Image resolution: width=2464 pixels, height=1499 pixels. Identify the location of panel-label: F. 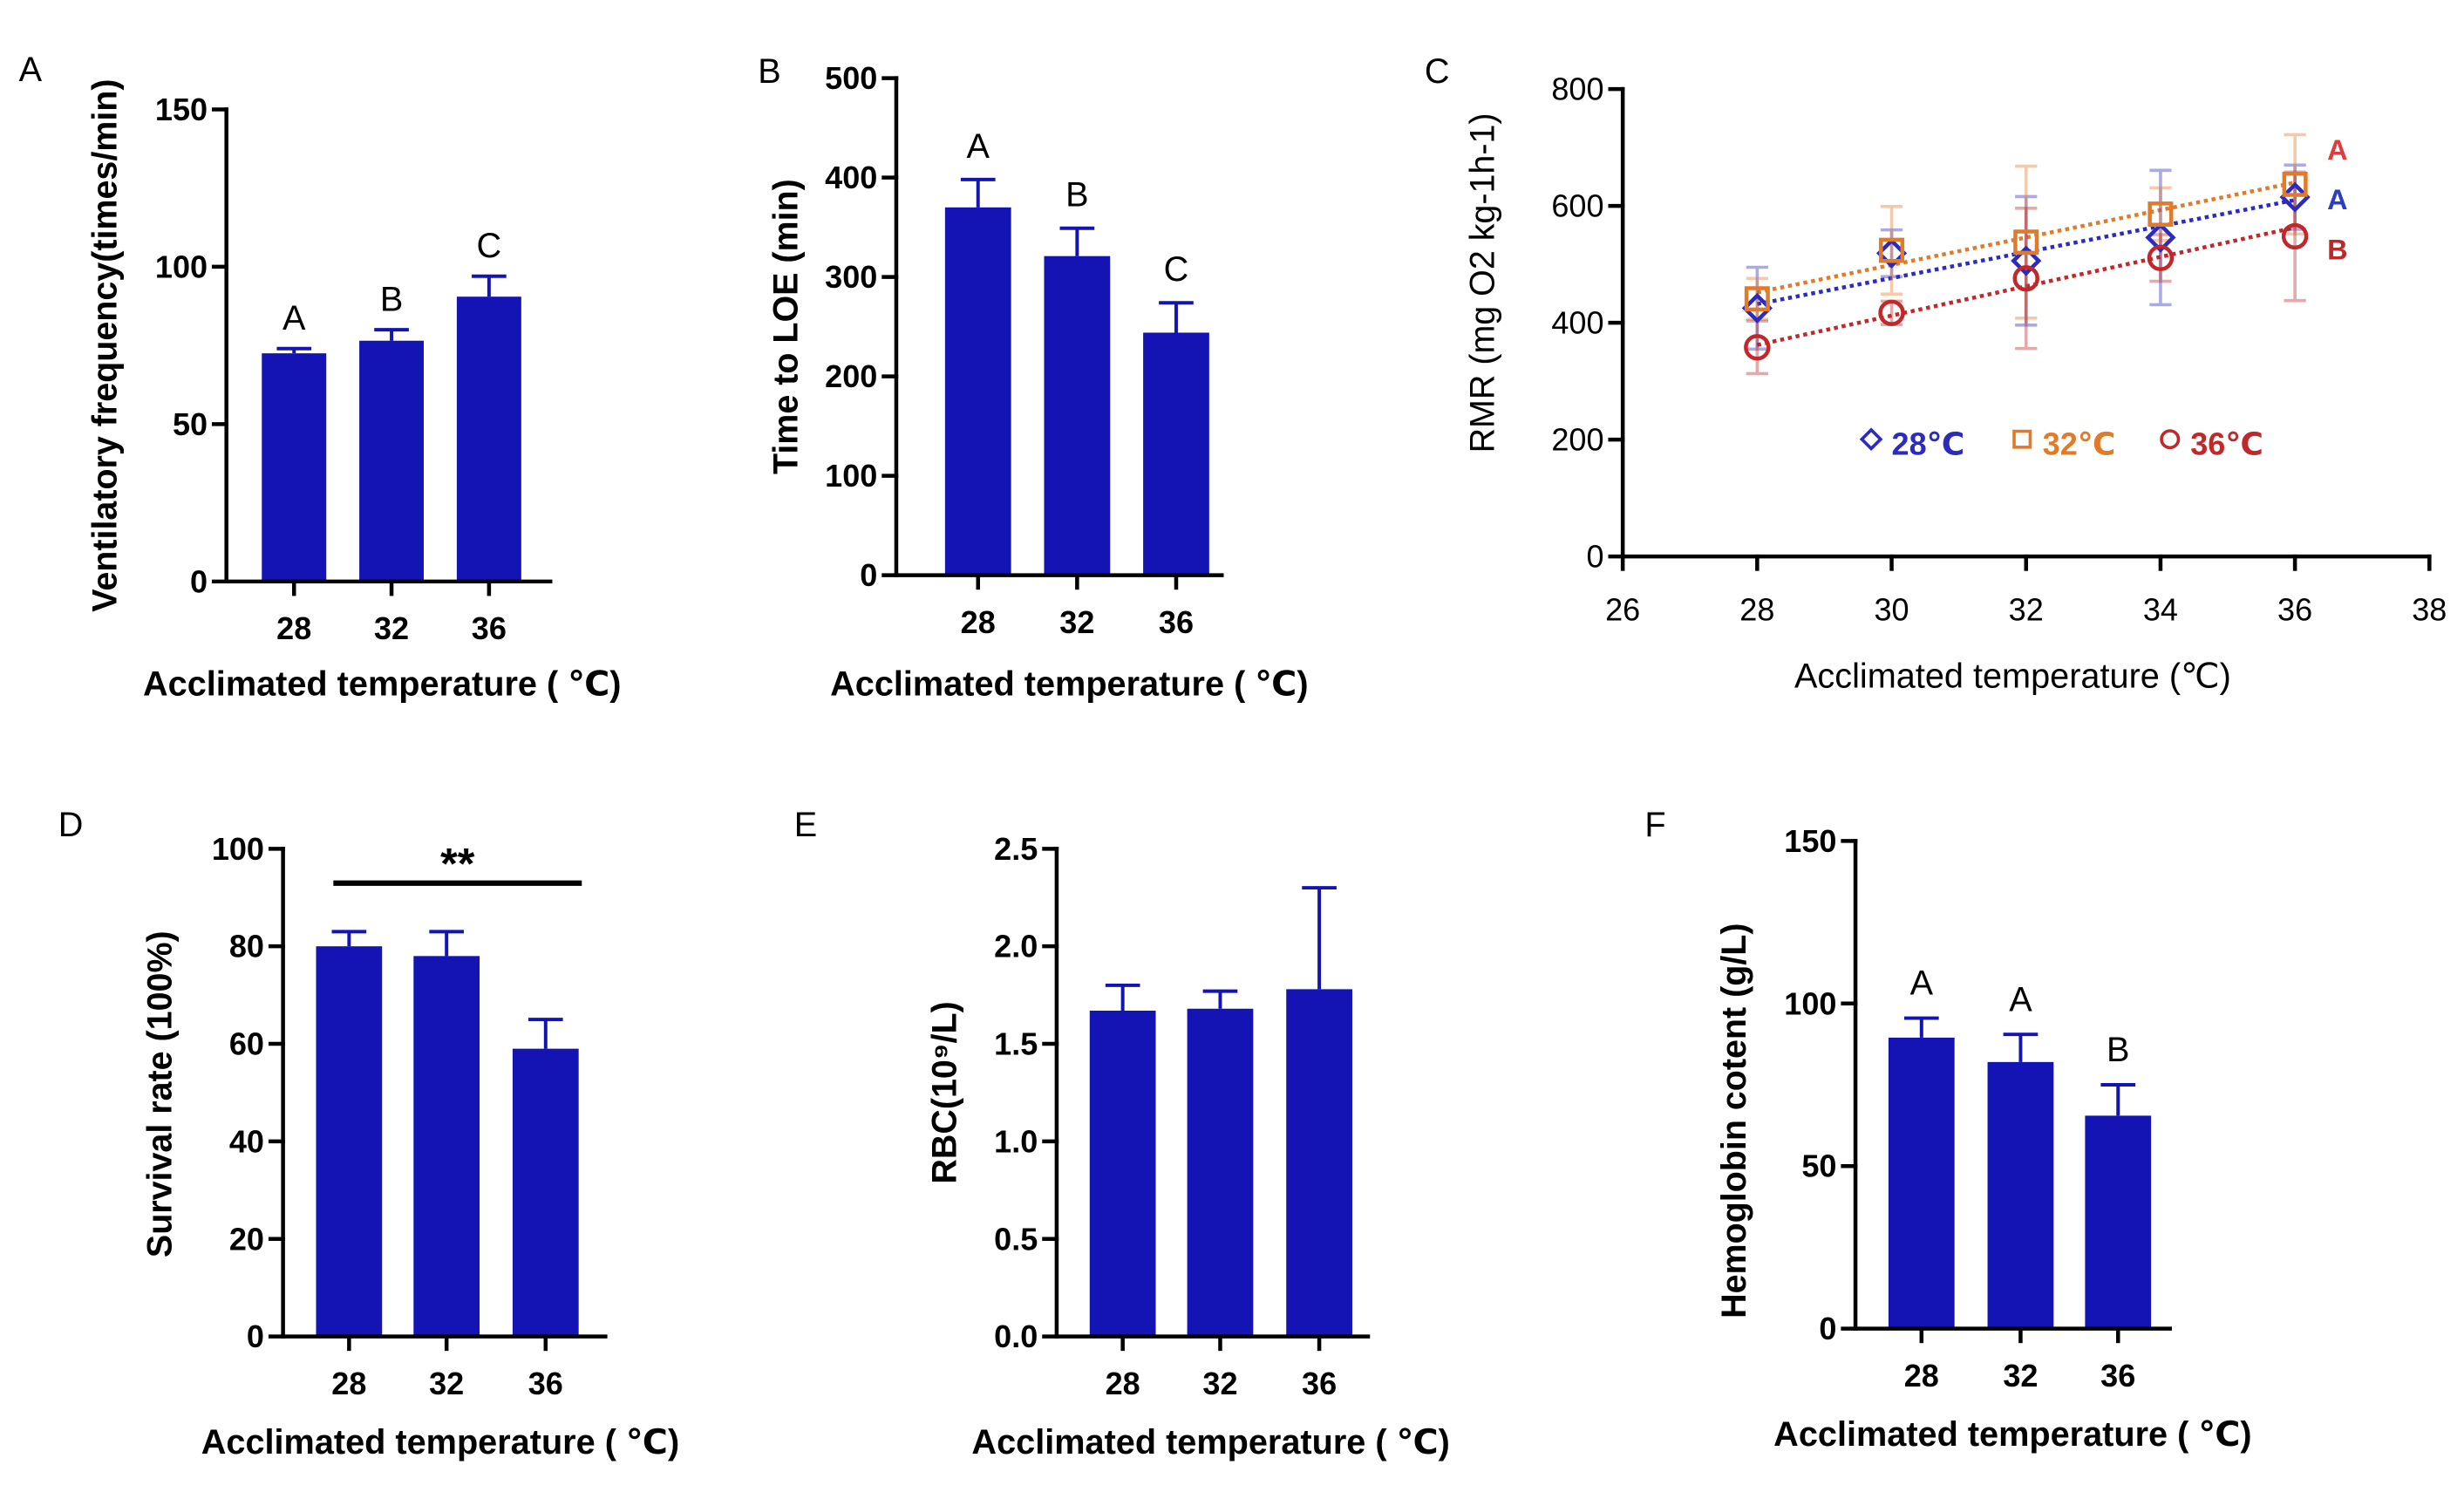
(1654, 825).